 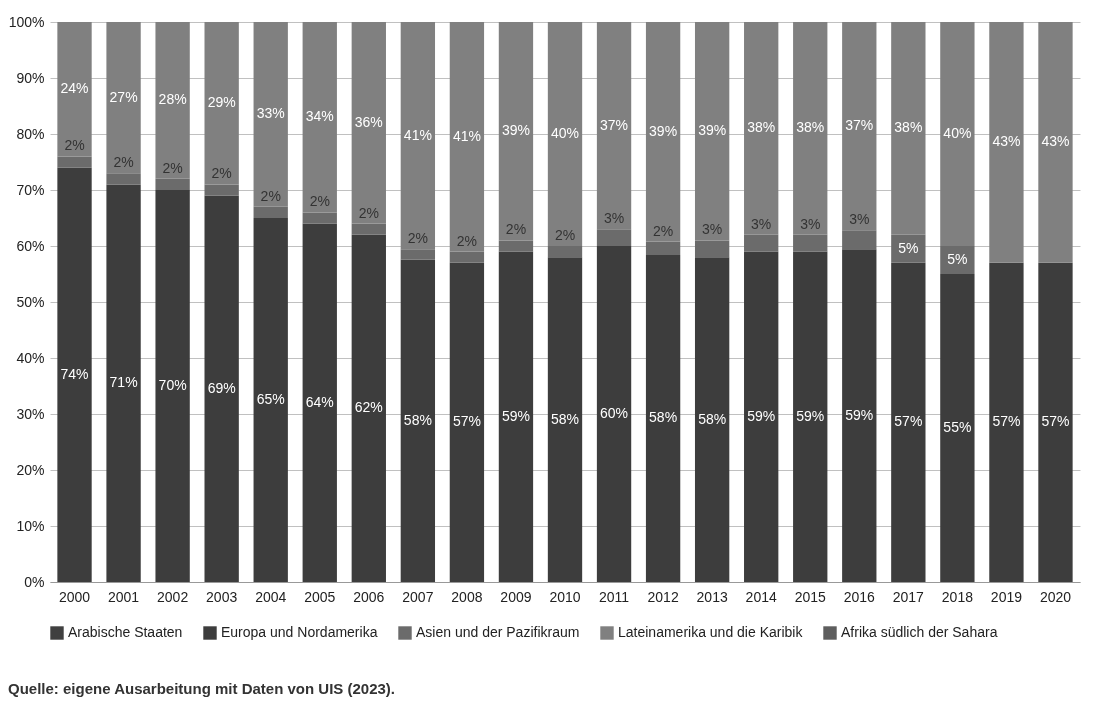 I want to click on data-label: 64%, so click(x=319, y=401).